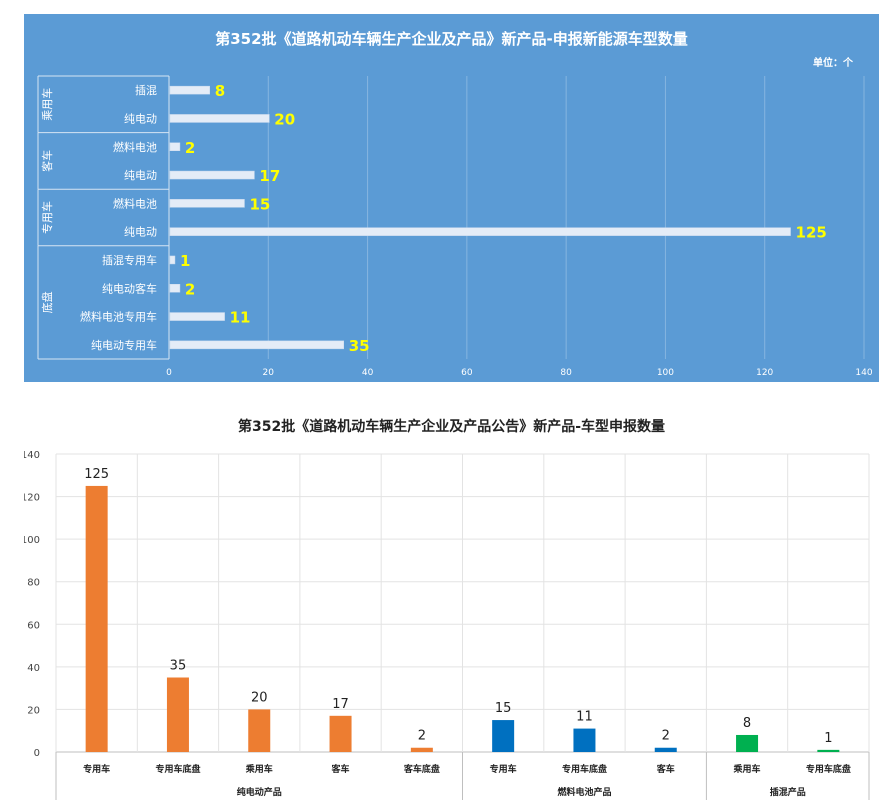  Describe the element at coordinates (118, 317) in the screenshot. I see `category-label: 燃料电池专用车` at that location.